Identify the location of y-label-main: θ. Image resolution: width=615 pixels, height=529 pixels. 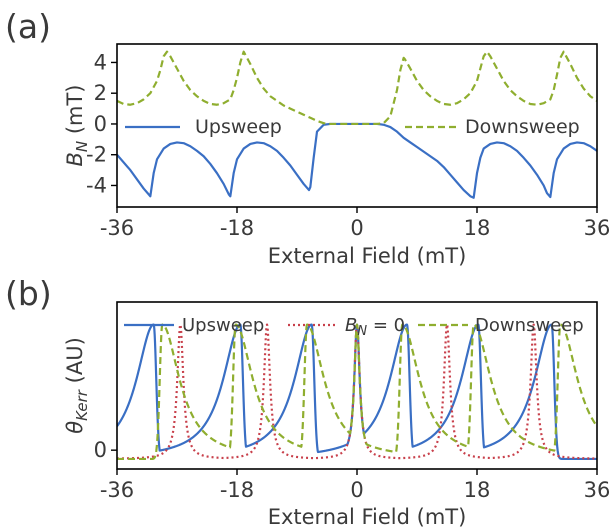
(75, 427).